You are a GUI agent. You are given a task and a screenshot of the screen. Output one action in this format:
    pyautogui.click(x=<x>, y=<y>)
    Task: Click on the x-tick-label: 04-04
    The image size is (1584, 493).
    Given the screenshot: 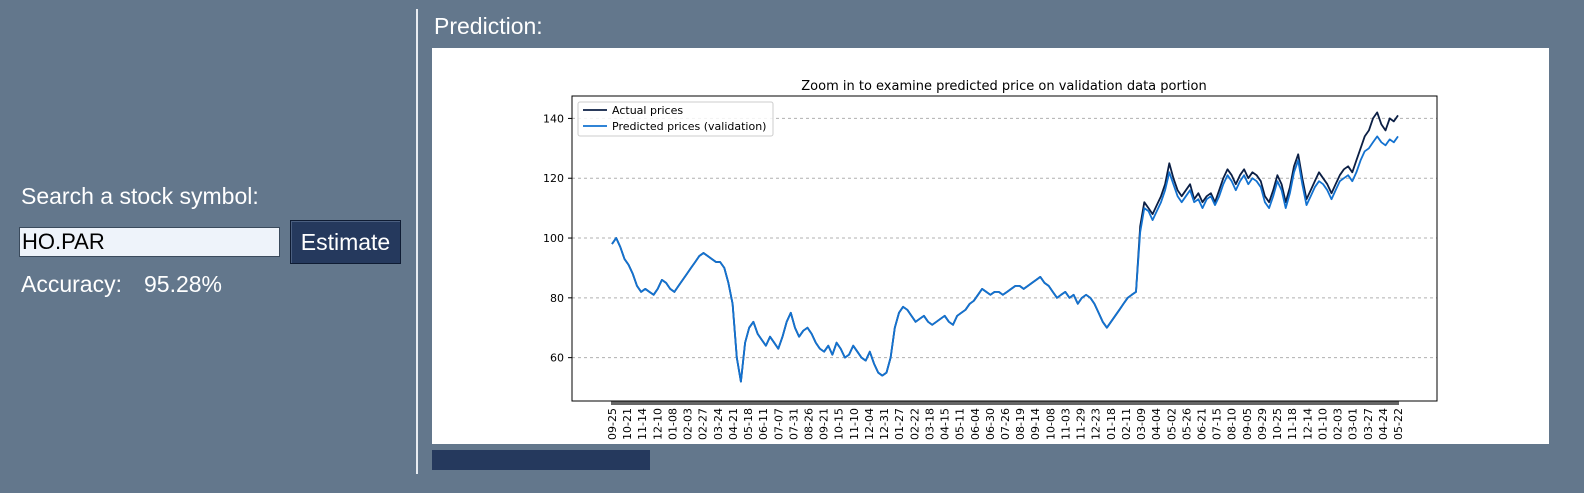 What is the action you would take?
    pyautogui.click(x=1156, y=424)
    